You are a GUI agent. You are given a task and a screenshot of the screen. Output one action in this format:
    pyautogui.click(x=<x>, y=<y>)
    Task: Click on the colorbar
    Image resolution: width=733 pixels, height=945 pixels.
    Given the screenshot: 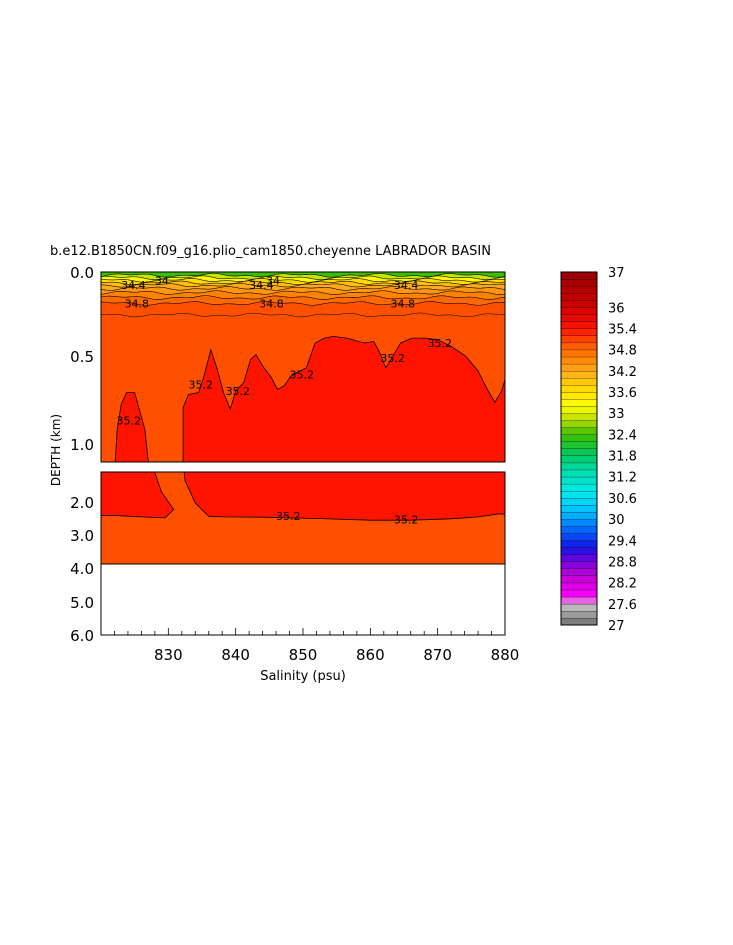 What is the action you would take?
    pyautogui.click(x=579, y=448)
    